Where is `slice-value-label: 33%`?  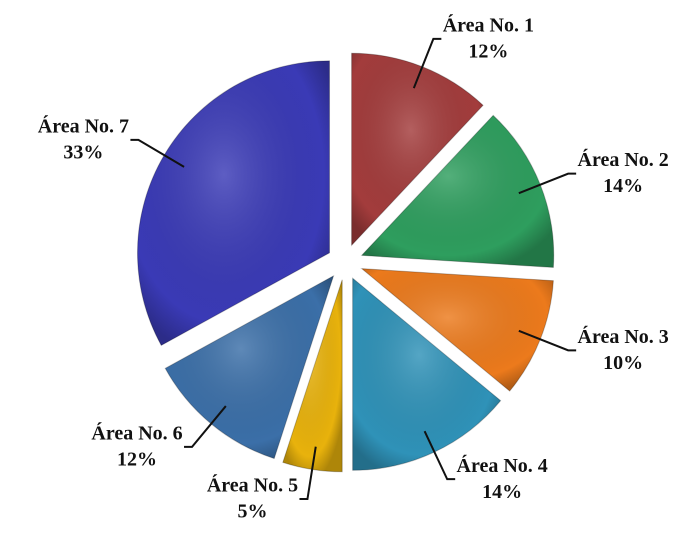
slice-value-label: 33% is located at coordinates (83, 152).